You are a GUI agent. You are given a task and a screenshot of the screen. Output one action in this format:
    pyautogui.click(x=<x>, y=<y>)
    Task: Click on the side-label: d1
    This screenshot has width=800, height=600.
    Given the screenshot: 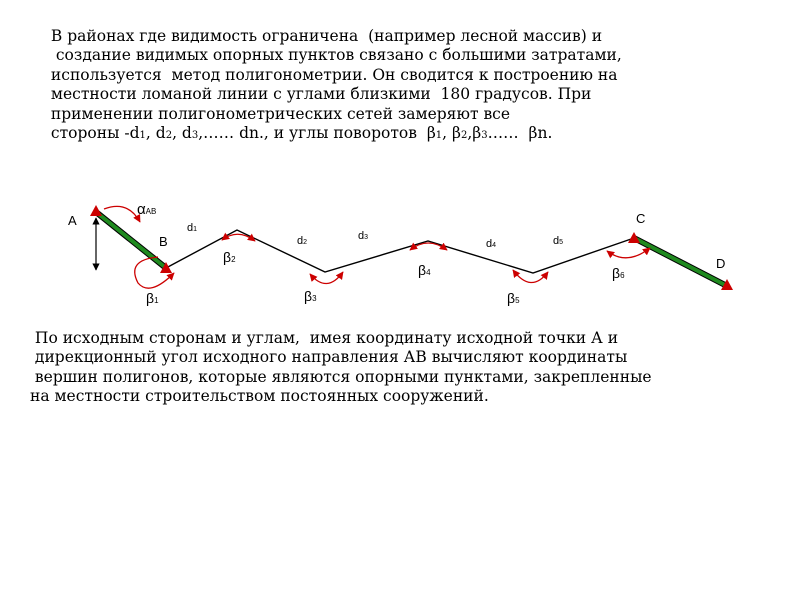 What is the action you would take?
    pyautogui.click(x=192, y=228)
    